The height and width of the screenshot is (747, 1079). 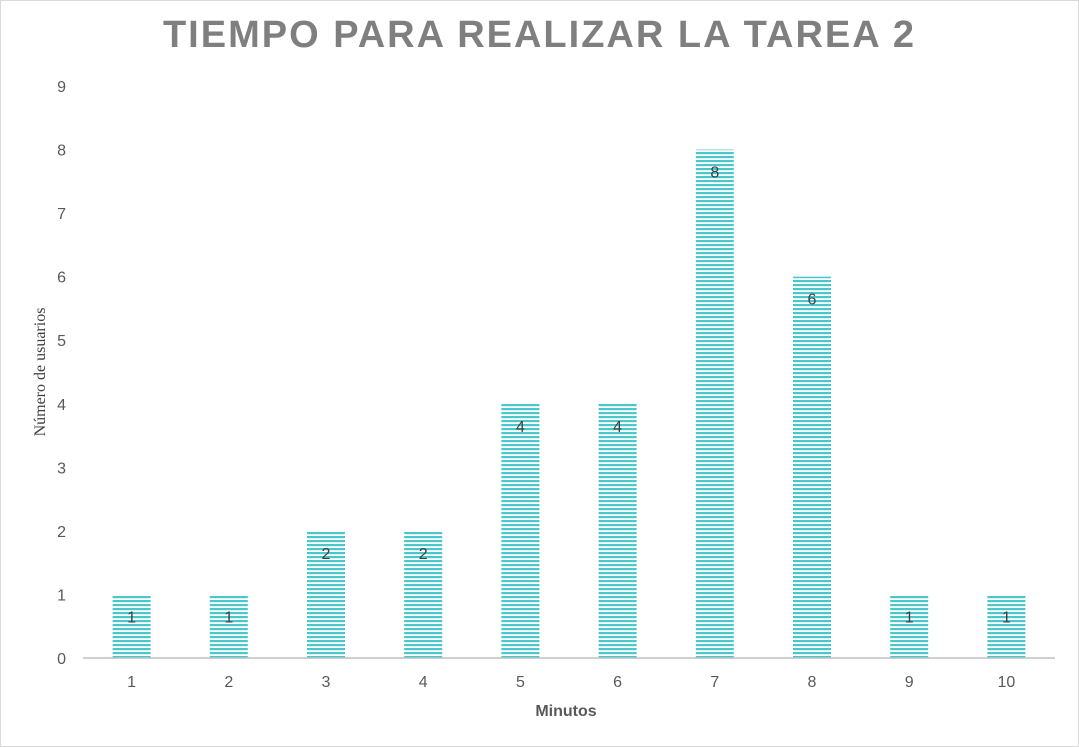 I want to click on y-tick-label: 9, so click(x=61, y=87).